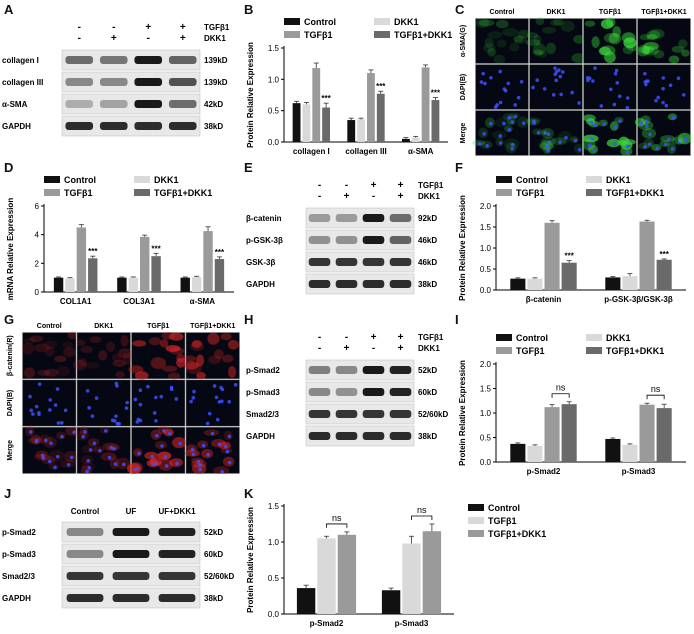 The width and height of the screenshot is (694, 634). I want to click on bar-tgf-1-dkk1-catenin, so click(569, 276).